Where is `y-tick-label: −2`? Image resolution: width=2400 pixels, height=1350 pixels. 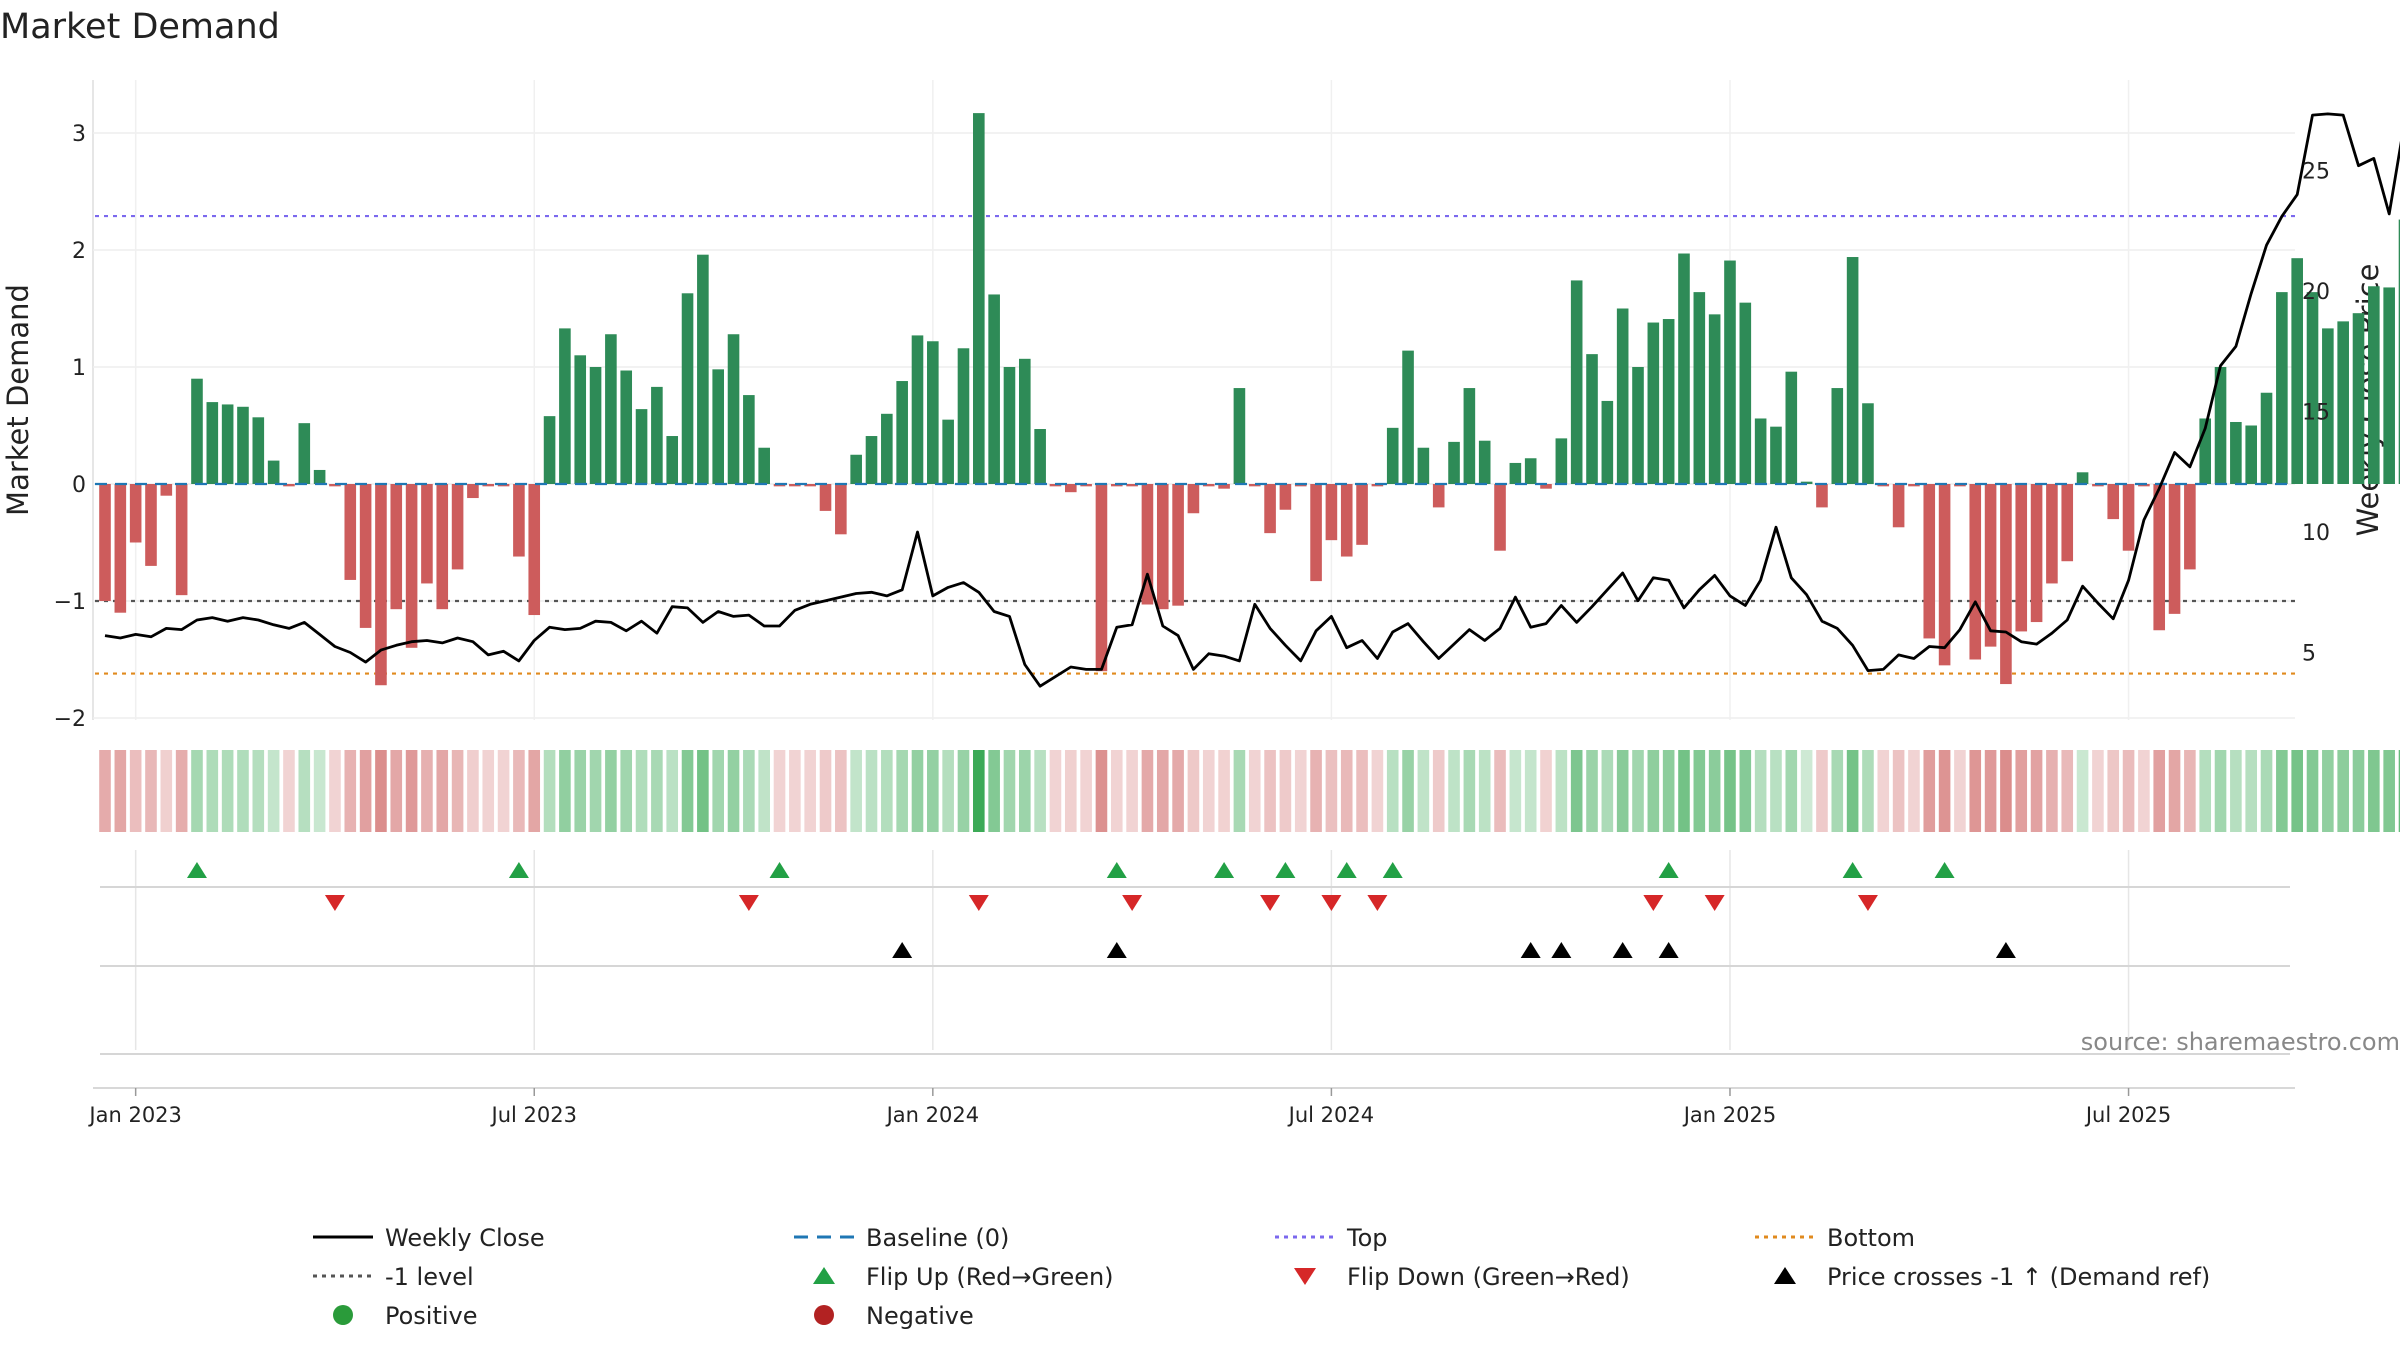 y-tick-label: −2 is located at coordinates (70, 719).